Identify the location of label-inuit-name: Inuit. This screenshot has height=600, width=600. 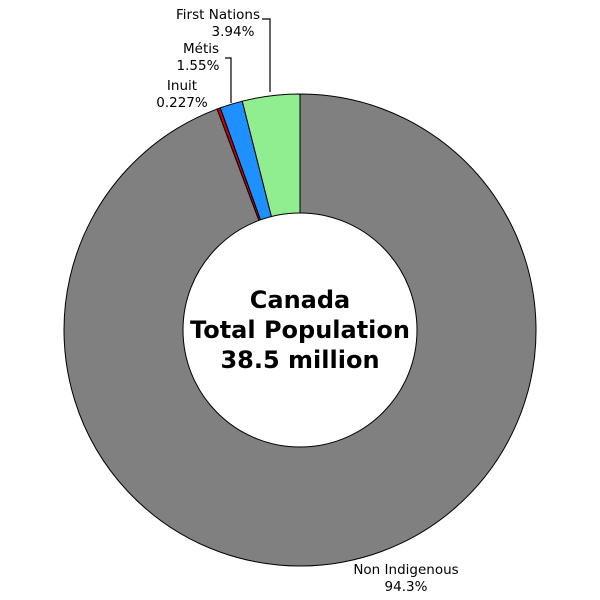
(182, 86).